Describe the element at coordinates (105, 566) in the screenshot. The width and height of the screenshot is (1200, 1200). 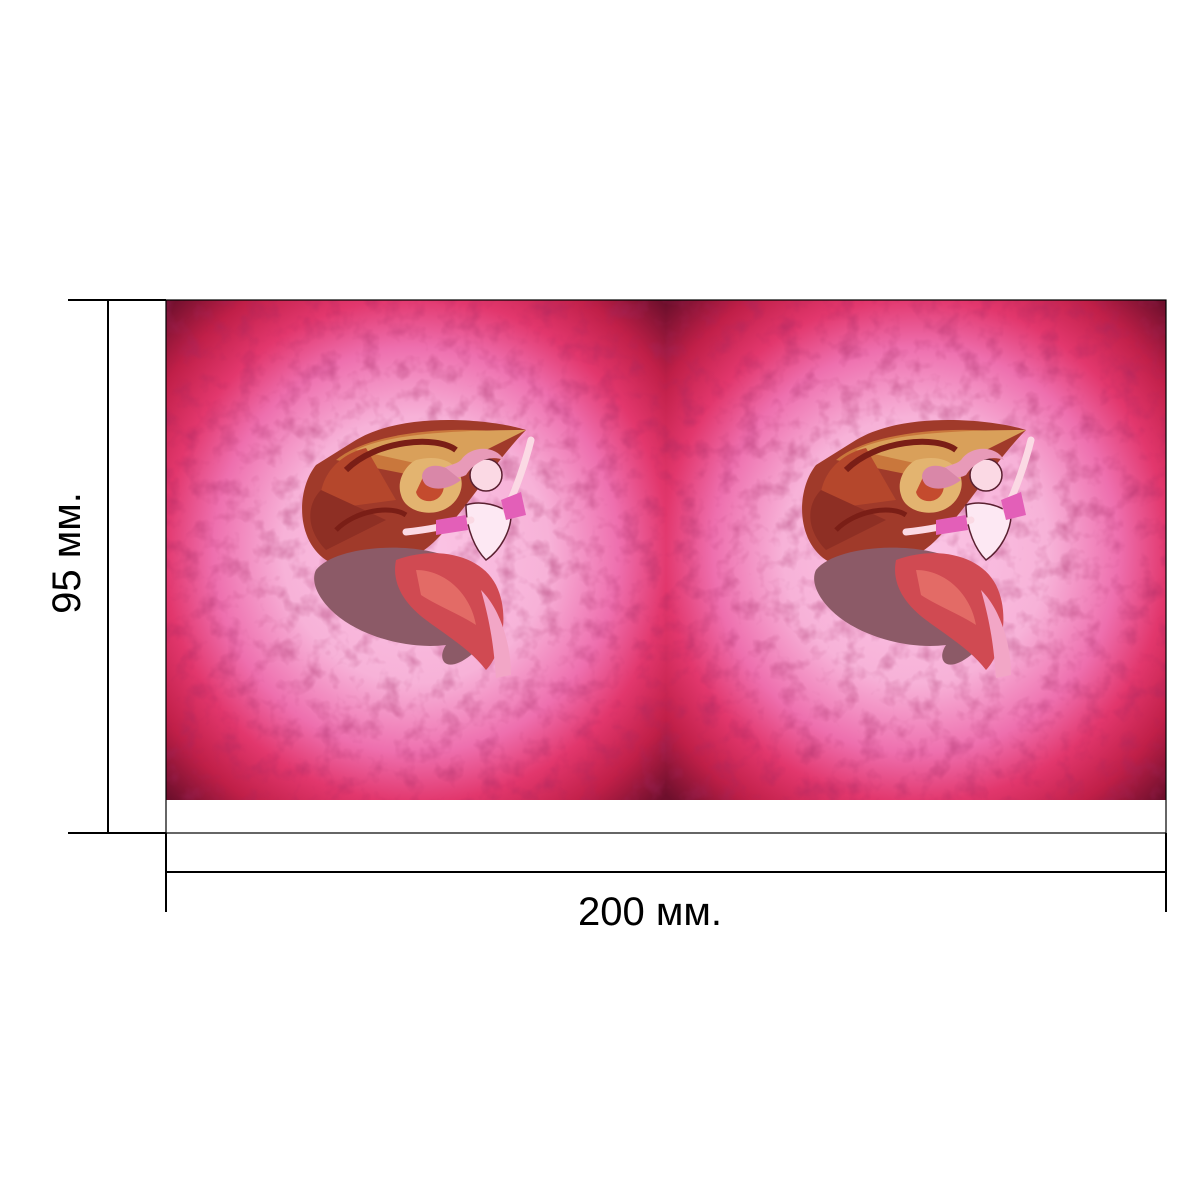
I see `height-dimension: 95 мм.` at that location.